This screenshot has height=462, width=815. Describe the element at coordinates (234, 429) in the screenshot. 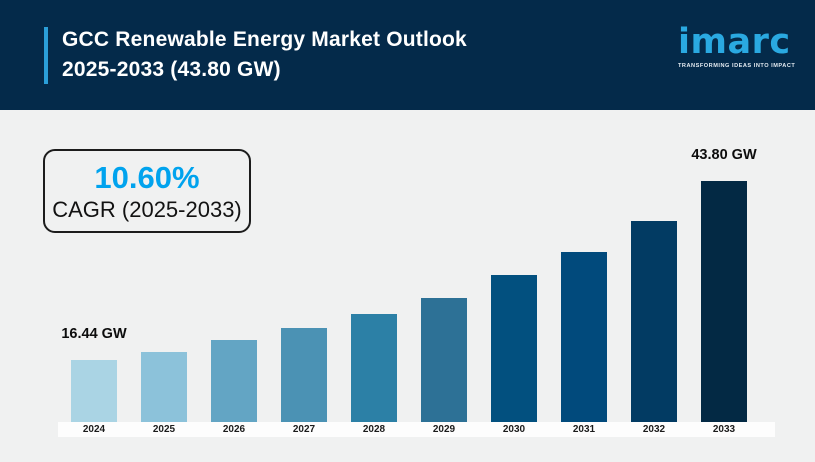

I see `x-tick-label-2026: 2026` at that location.